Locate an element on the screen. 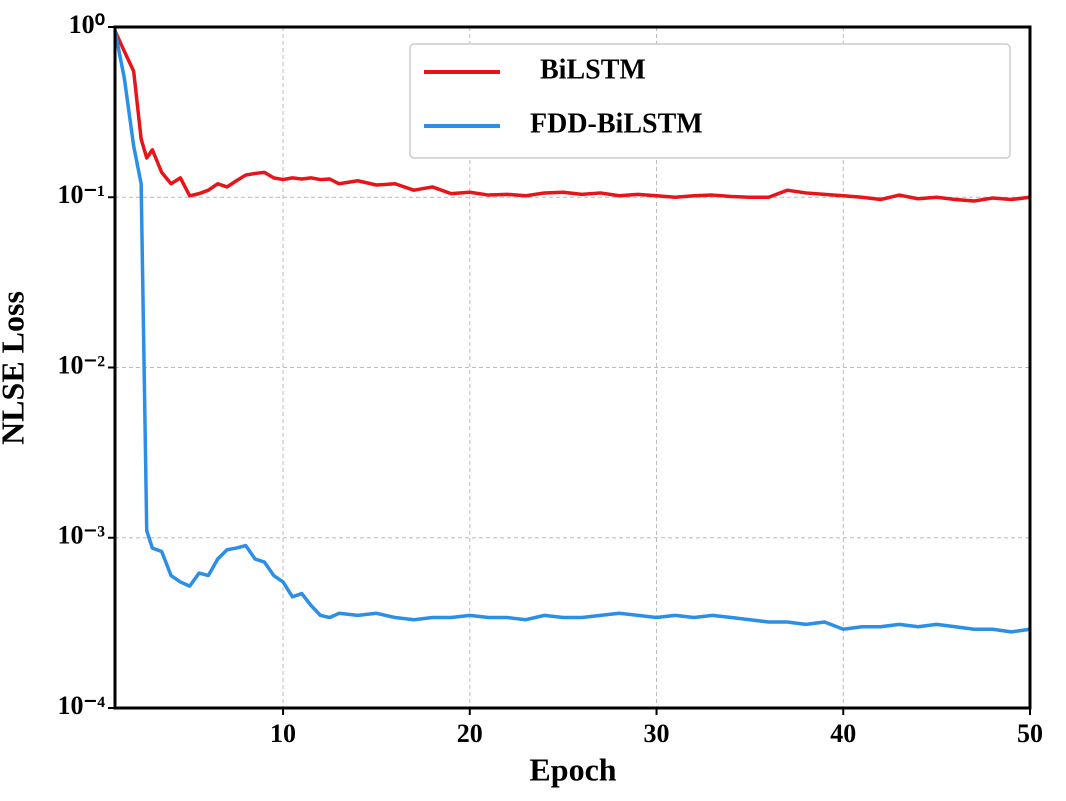 This screenshot has width=1066, height=801. y-tick-label: 10⁻⁴ is located at coordinates (81, 705).